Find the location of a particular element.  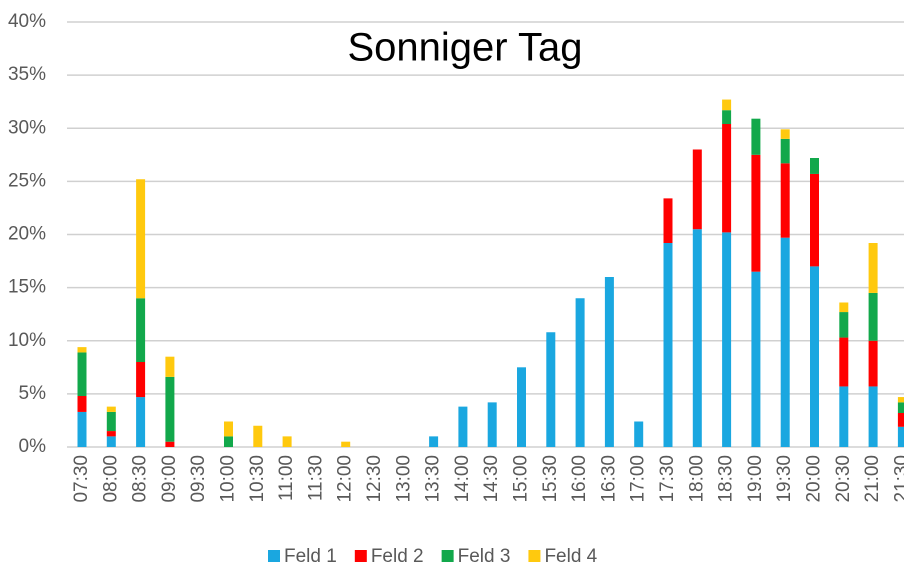

x-tick-label: 15:00 is located at coordinates (521, 479).